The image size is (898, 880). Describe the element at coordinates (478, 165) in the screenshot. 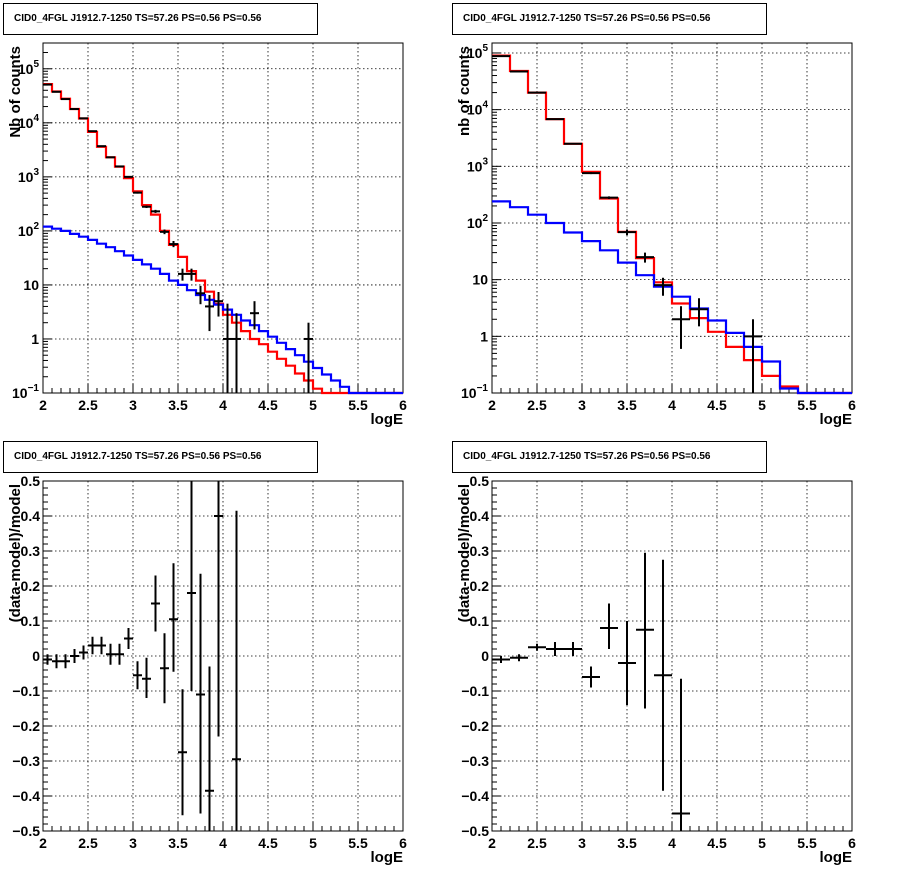

I see `y-tick-label: 10³` at that location.